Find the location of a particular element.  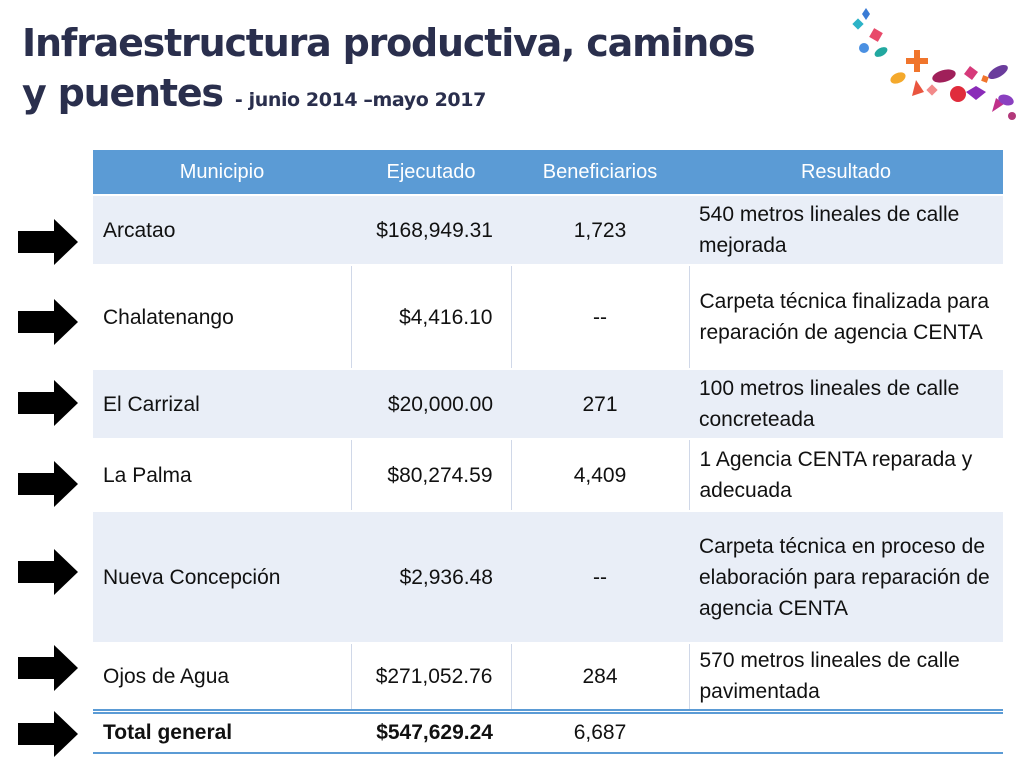

title-date-range: - junio 2014 –mayo 2017 is located at coordinates (360, 100).